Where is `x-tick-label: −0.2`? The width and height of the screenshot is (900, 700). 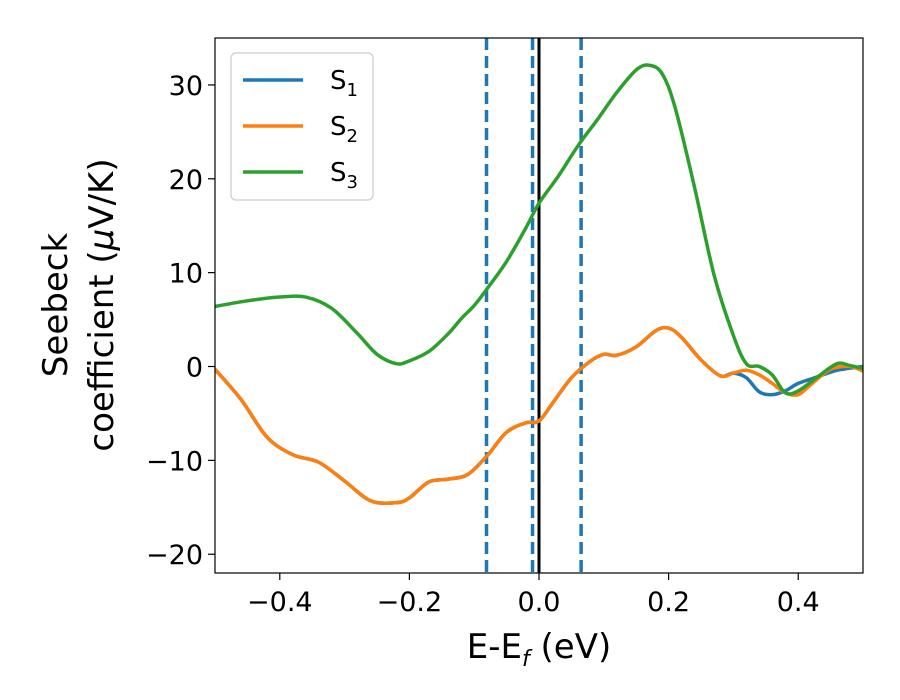 x-tick-label: −0.2 is located at coordinates (410, 602).